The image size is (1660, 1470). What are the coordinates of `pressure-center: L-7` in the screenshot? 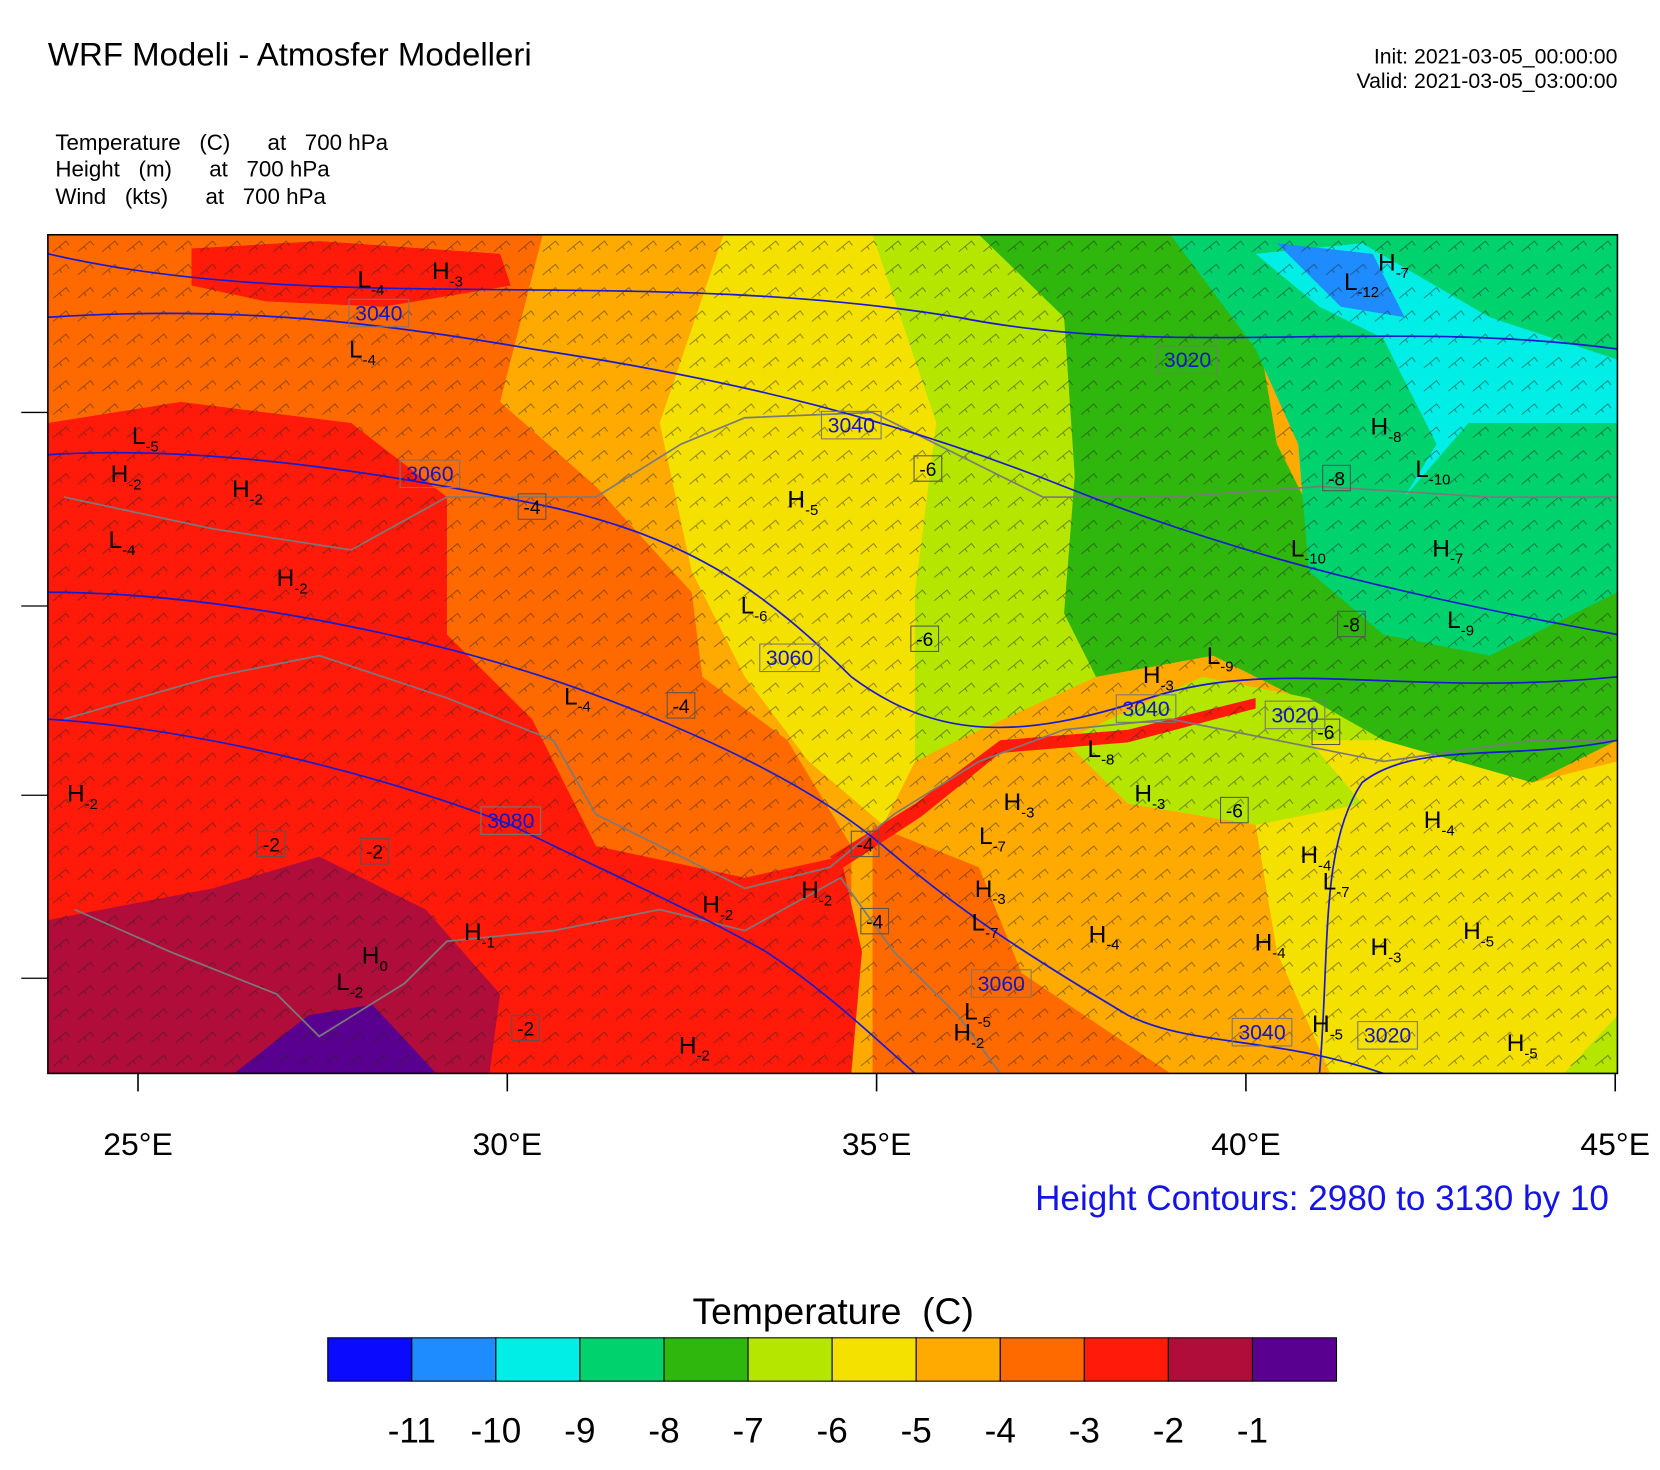 It's located at (992, 839).